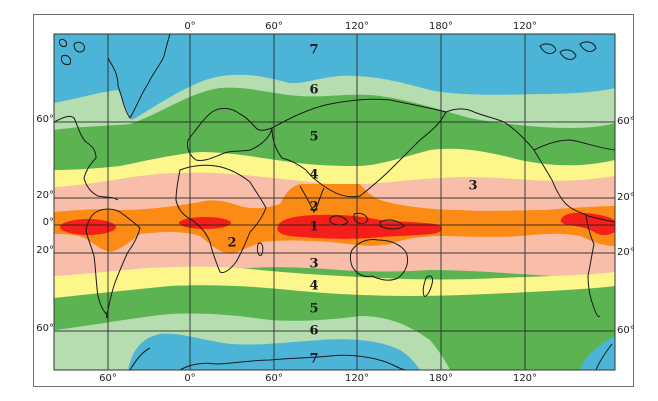 This screenshot has height=401, width=658. I want to click on lon-tick-top: 0°, so click(190, 26).